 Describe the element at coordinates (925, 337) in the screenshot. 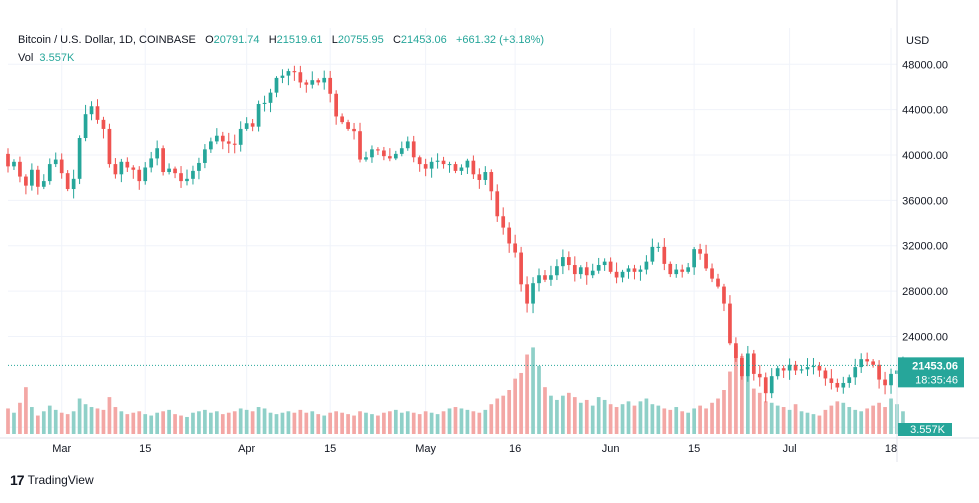

I see `price-tick-label: 24000.00` at that location.